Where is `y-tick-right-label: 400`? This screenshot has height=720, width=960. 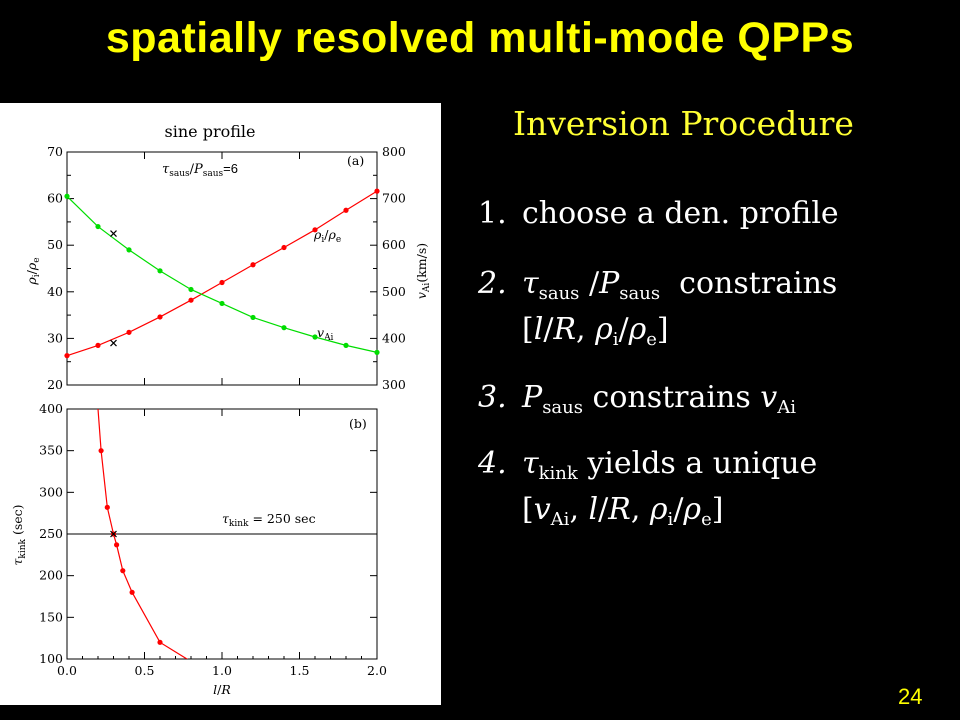 y-tick-right-label: 400 is located at coordinates (394, 337).